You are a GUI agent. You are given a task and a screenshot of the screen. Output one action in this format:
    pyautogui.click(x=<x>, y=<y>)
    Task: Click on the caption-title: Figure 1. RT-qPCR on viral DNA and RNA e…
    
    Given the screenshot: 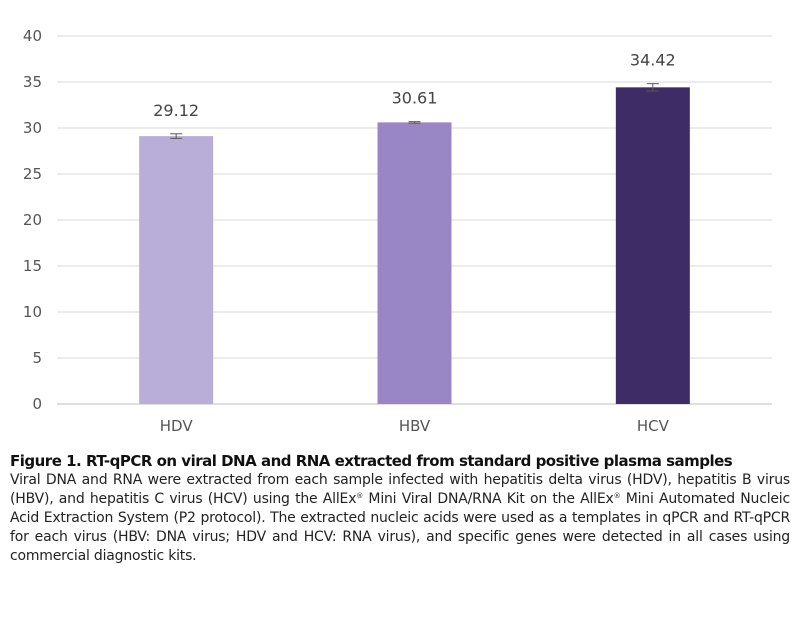 What is the action you would take?
    pyautogui.click(x=371, y=461)
    